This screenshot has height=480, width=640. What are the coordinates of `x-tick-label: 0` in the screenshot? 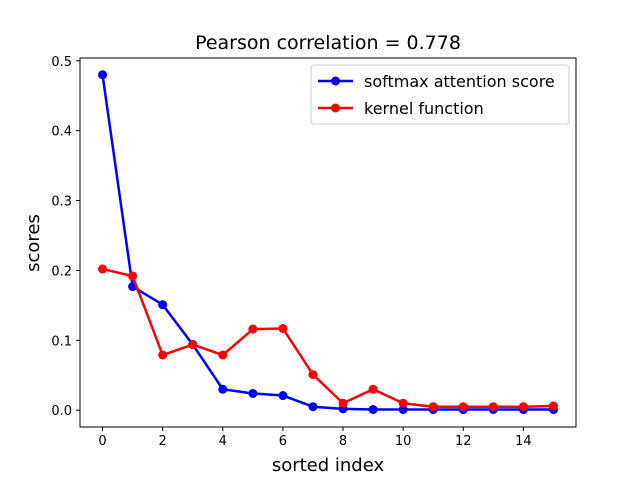 It's located at (102, 441).